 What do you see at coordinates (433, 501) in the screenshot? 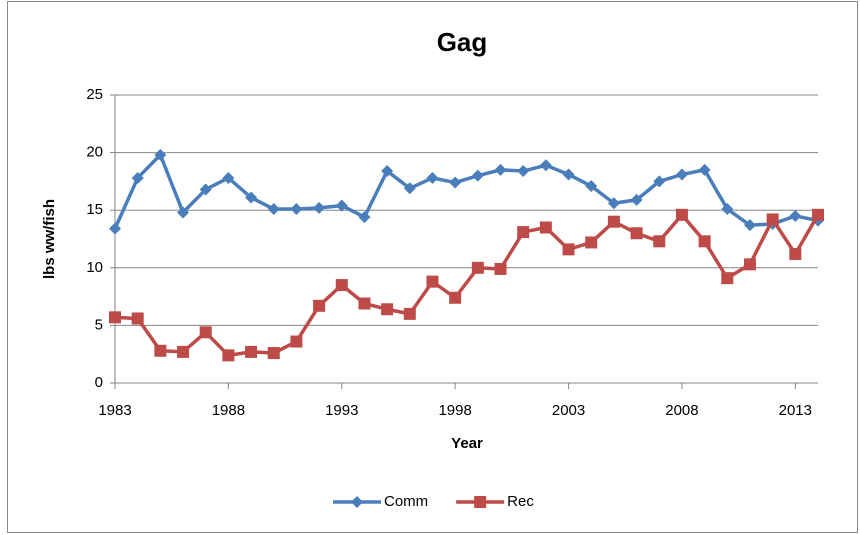
I see `legend: Comm Rec` at bounding box center [433, 501].